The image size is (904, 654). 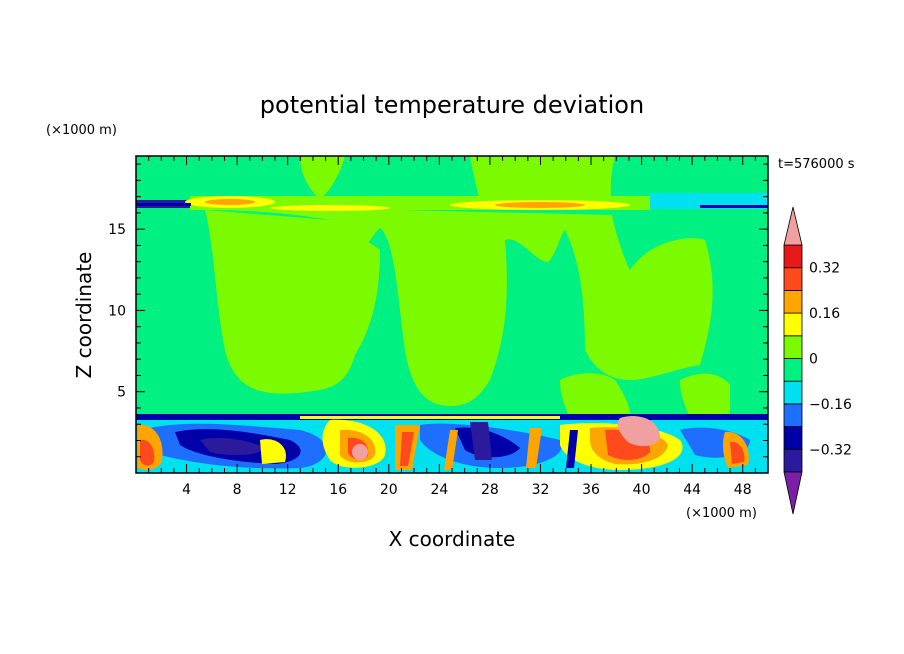 What do you see at coordinates (591, 490) in the screenshot?
I see `x-tick-label: 36` at bounding box center [591, 490].